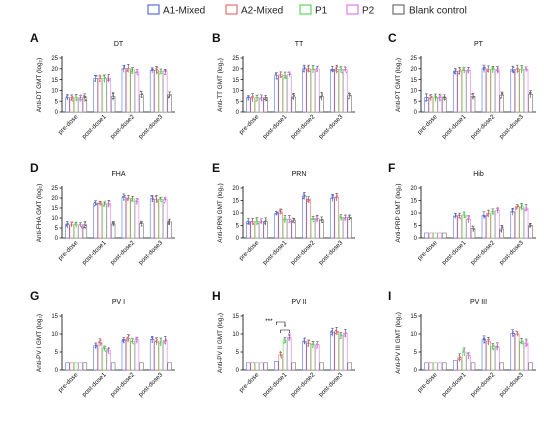  Describe the element at coordinates (389, 296) in the screenshot. I see `panel-letter: I` at that location.